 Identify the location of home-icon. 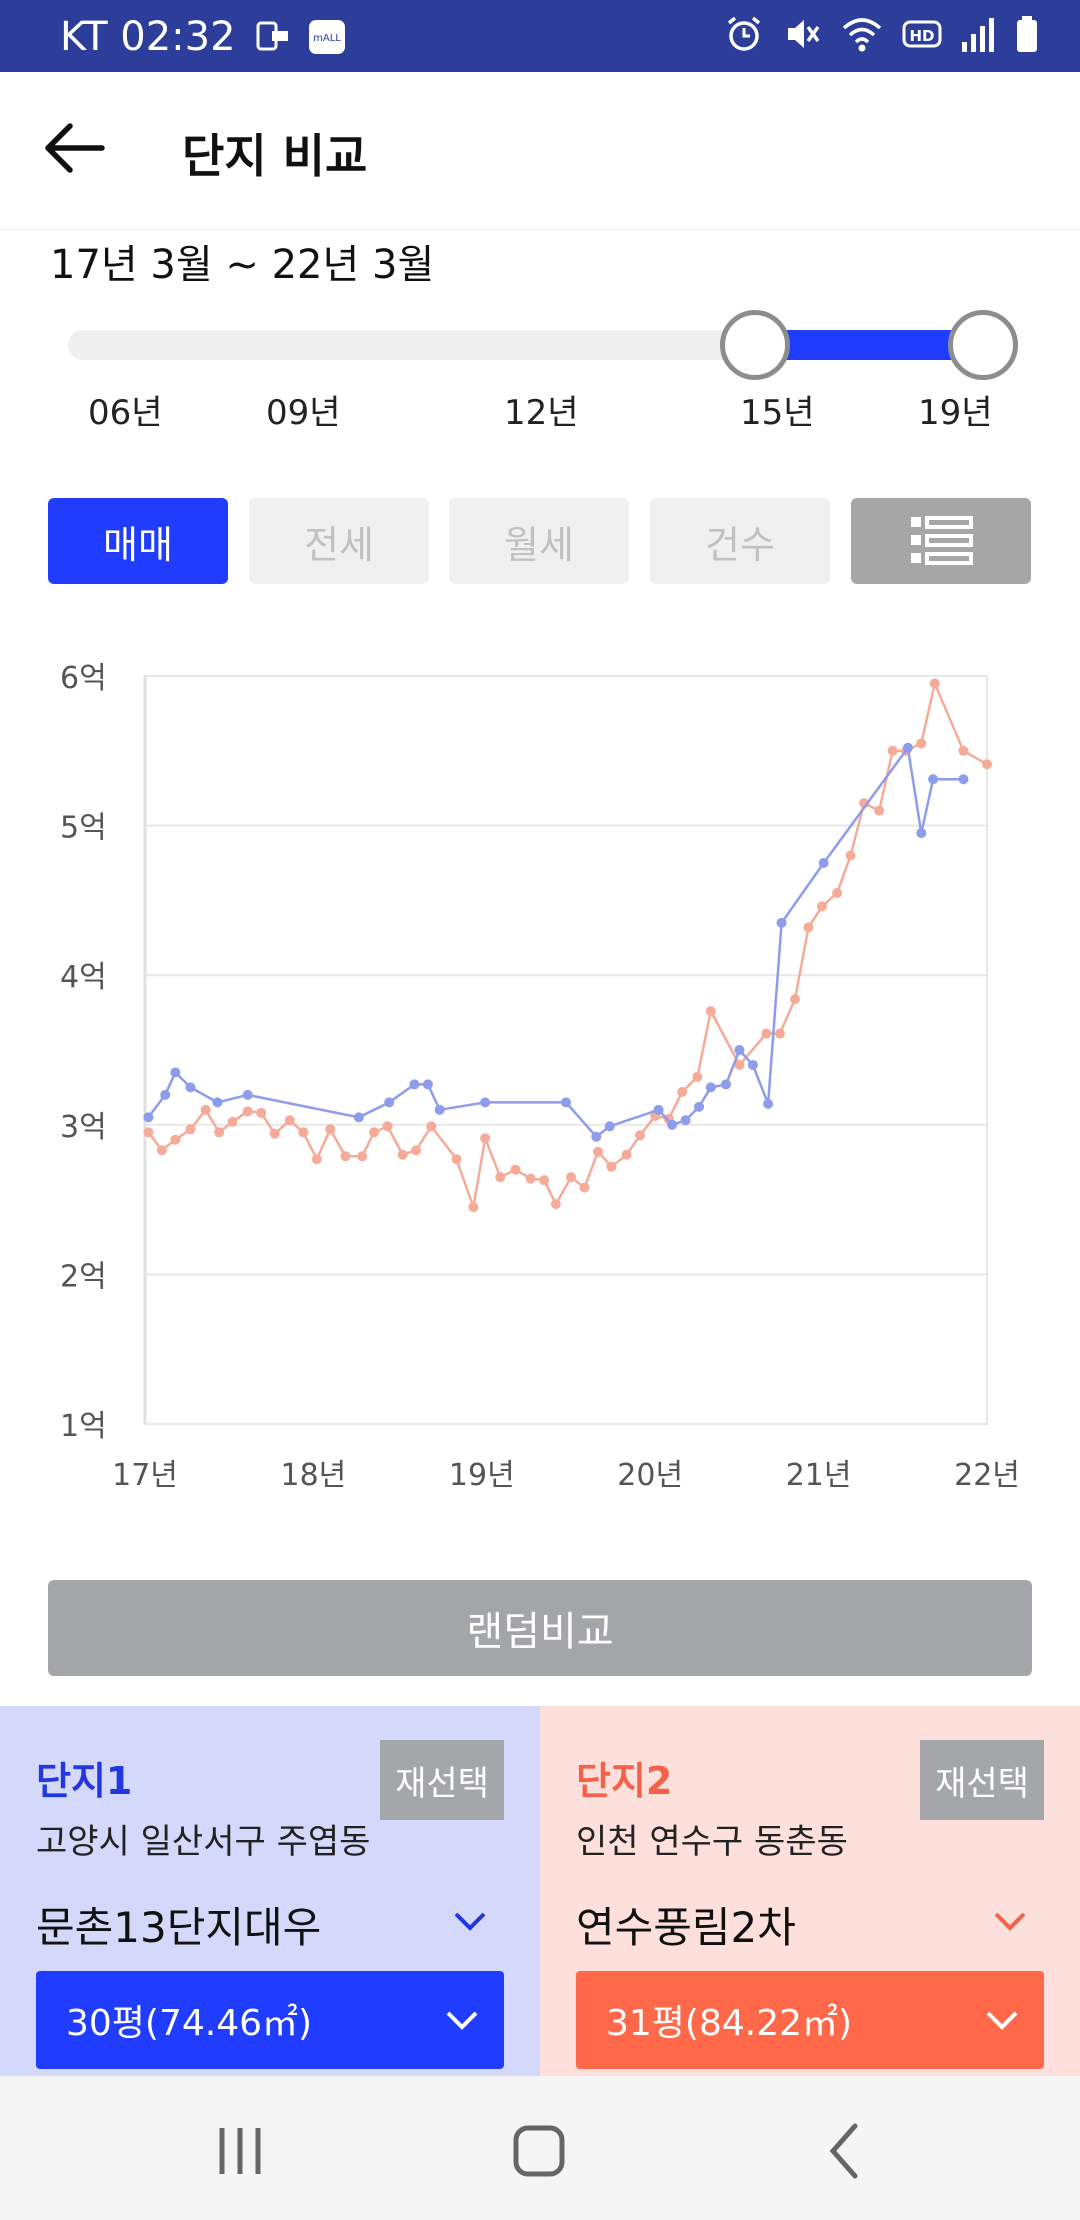
(540, 2151).